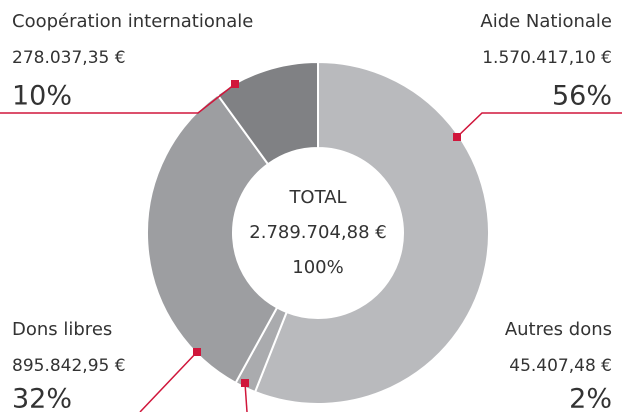 The width and height of the screenshot is (622, 412). I want to click on center-percent: 100%, so click(317, 267).